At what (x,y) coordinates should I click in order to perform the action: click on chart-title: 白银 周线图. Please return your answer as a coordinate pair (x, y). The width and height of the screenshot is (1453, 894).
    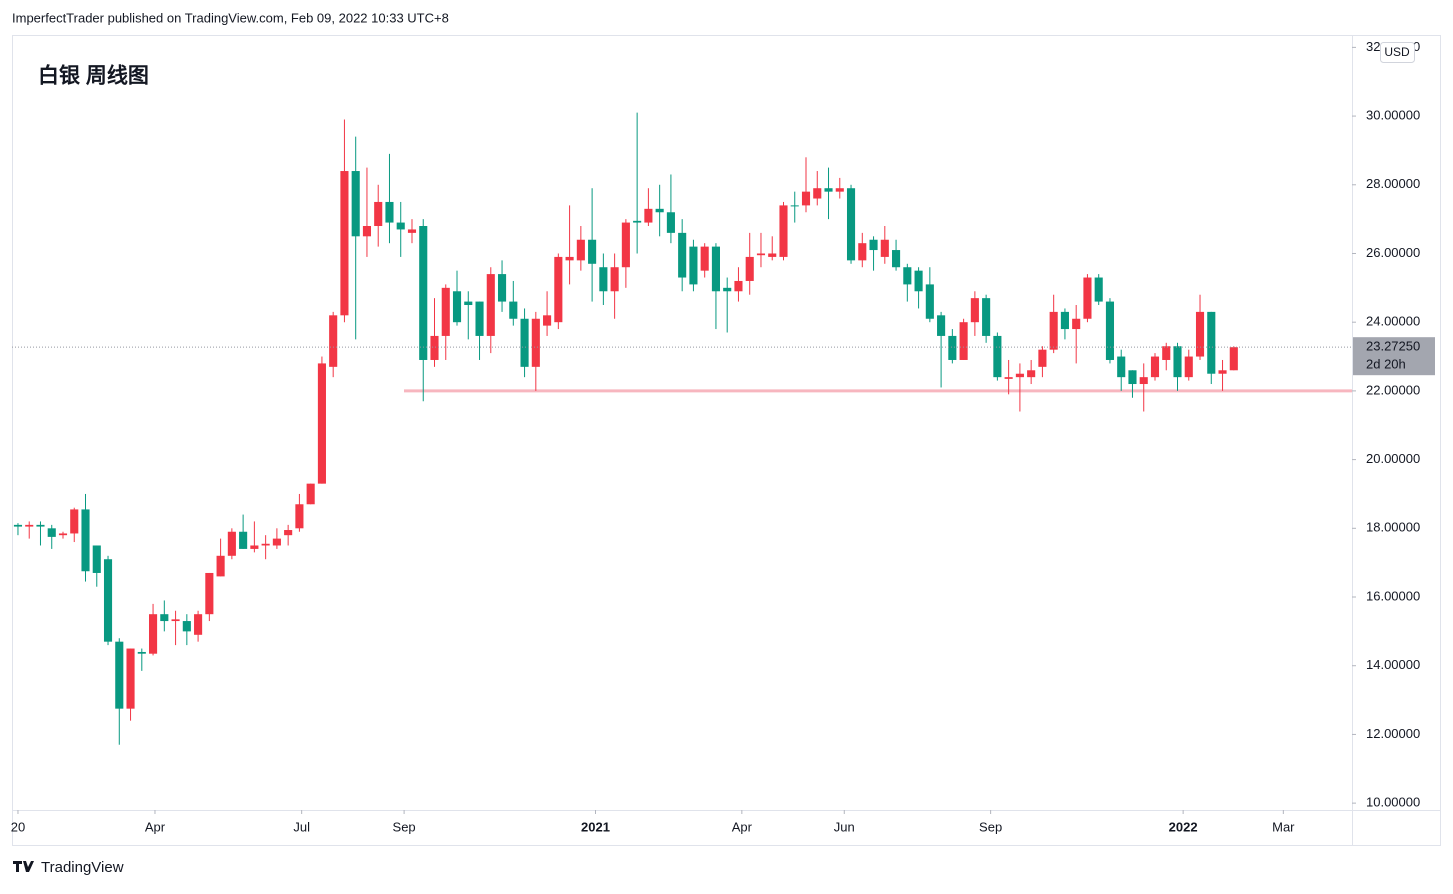
    Looking at the image, I should click on (93, 76).